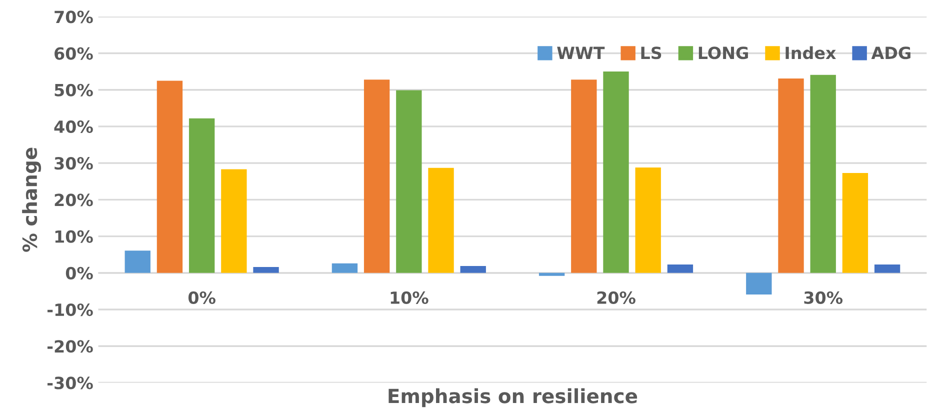  Describe the element at coordinates (73, 90) in the screenshot. I see `y-tick-label: 50%` at that location.